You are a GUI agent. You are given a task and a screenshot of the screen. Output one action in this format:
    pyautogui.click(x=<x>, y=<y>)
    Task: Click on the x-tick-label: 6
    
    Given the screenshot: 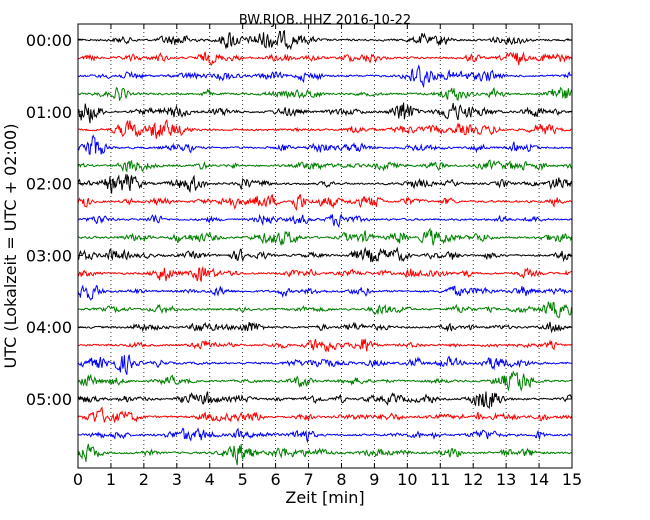 What is the action you would take?
    pyautogui.click(x=276, y=479)
    